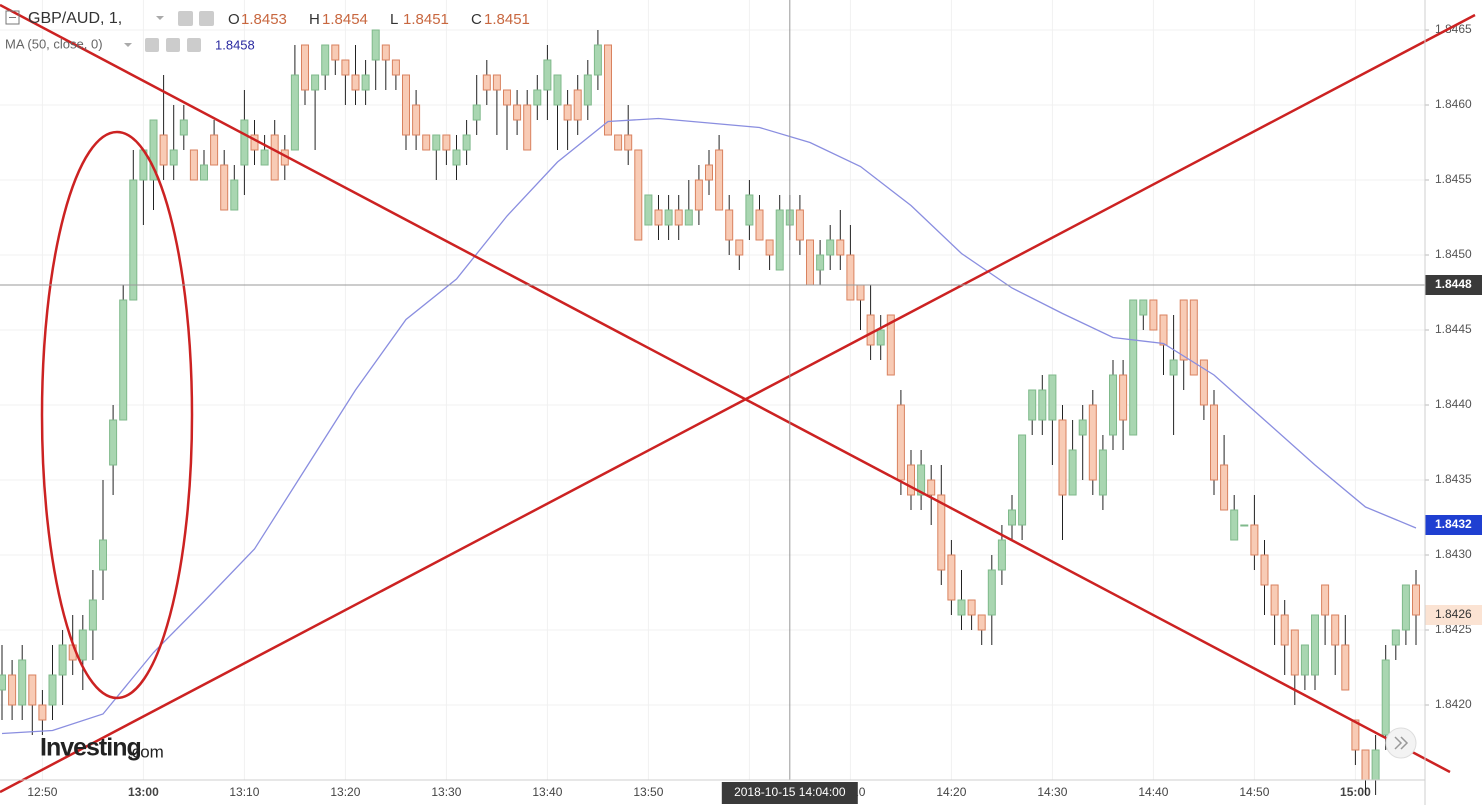 The image size is (1482, 805). Describe the element at coordinates (1453, 284) in the screenshot. I see `crosshair-price-label: 1.8448` at that location.